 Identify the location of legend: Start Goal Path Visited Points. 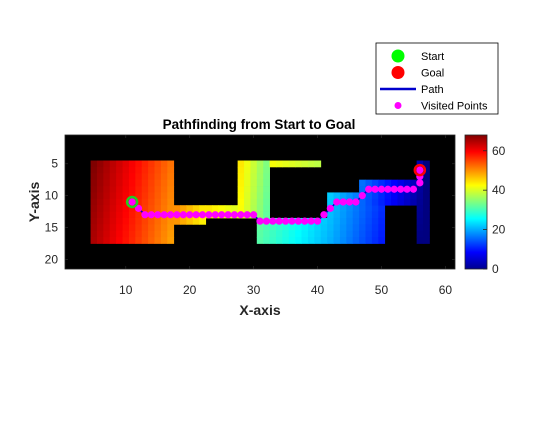
(437, 78).